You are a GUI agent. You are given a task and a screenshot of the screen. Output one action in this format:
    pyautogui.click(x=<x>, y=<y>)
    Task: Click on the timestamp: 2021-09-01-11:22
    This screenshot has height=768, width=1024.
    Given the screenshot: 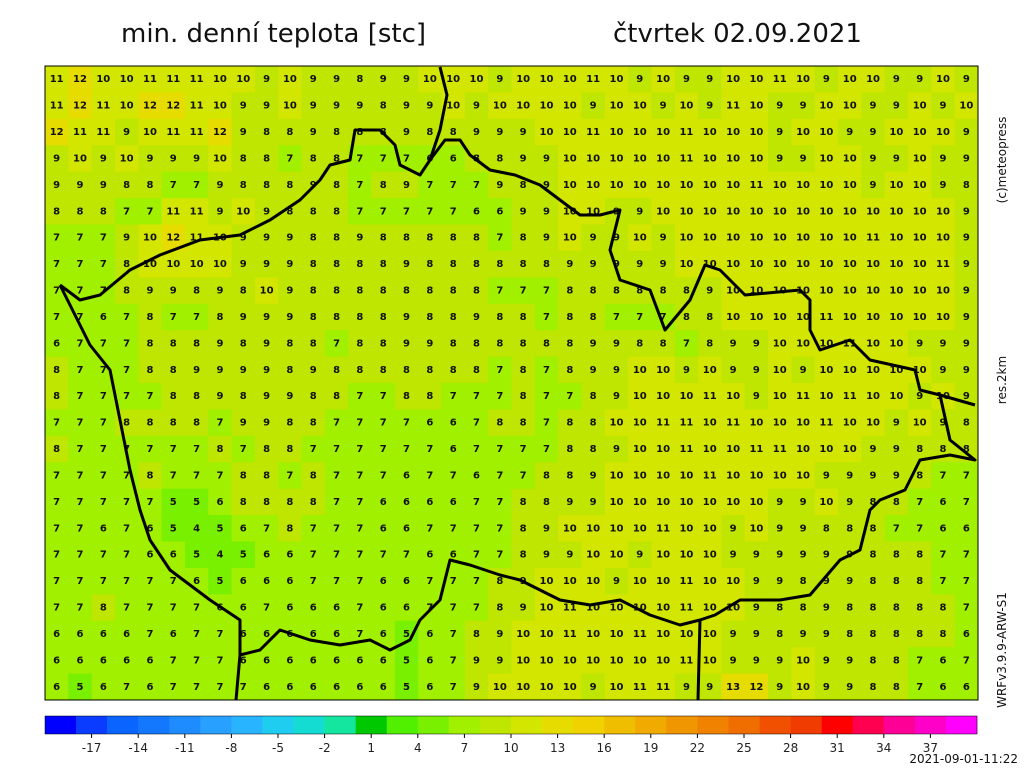 What is the action you would take?
    pyautogui.click(x=963, y=759)
    